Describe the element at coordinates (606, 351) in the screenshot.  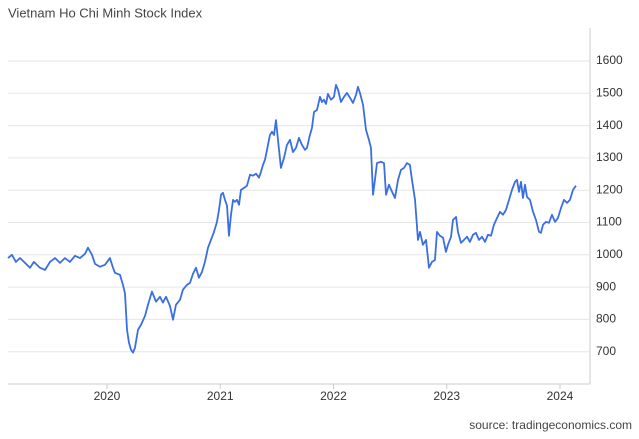
I see `y-tick-label: 700` at that location.